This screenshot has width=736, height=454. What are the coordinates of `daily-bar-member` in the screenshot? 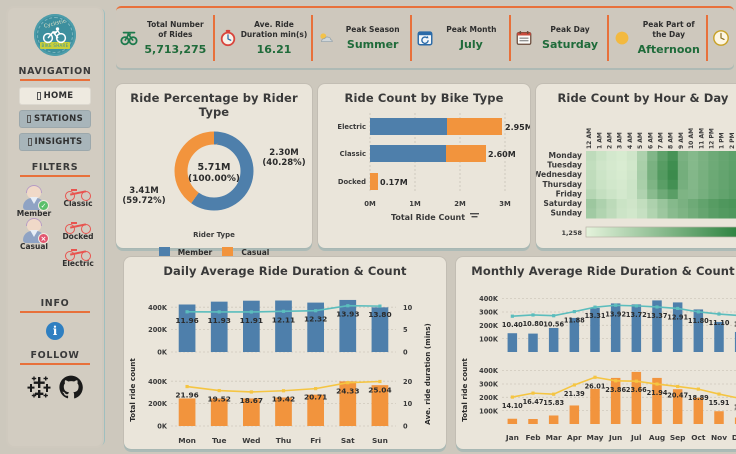 It's located at (219, 326).